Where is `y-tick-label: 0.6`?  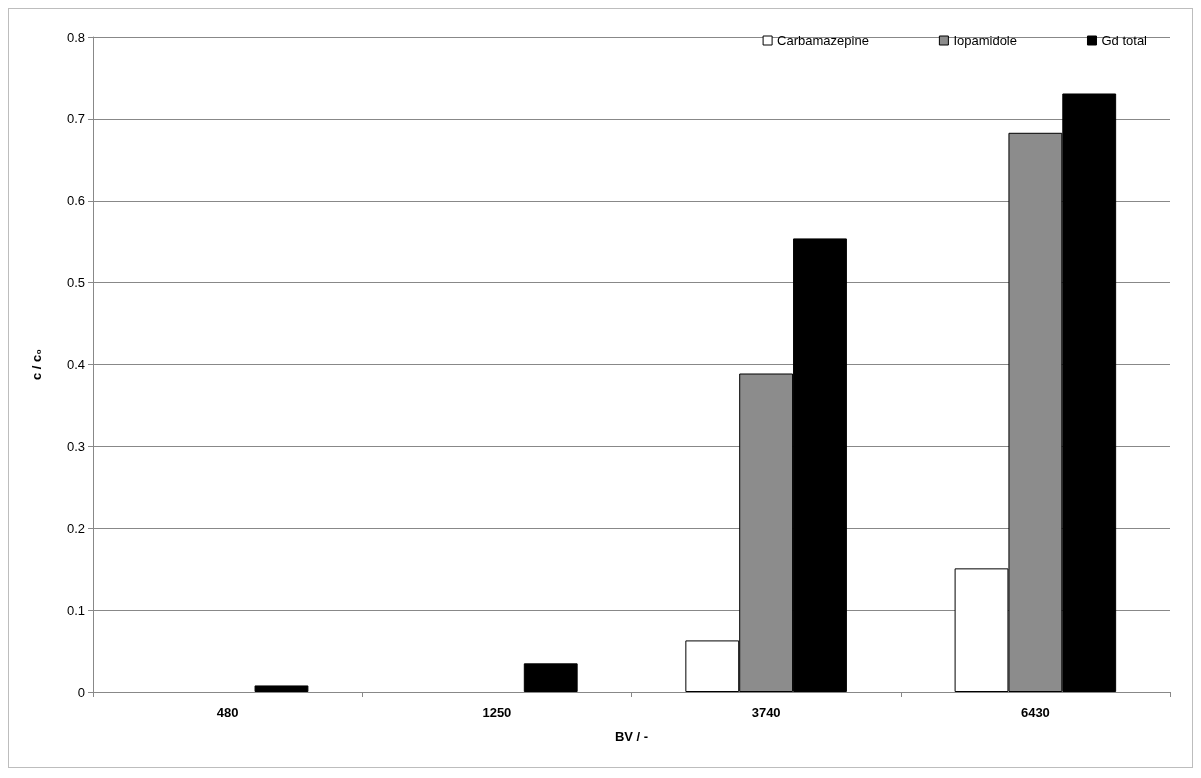 y-tick-label: 0.6 is located at coordinates (75, 201).